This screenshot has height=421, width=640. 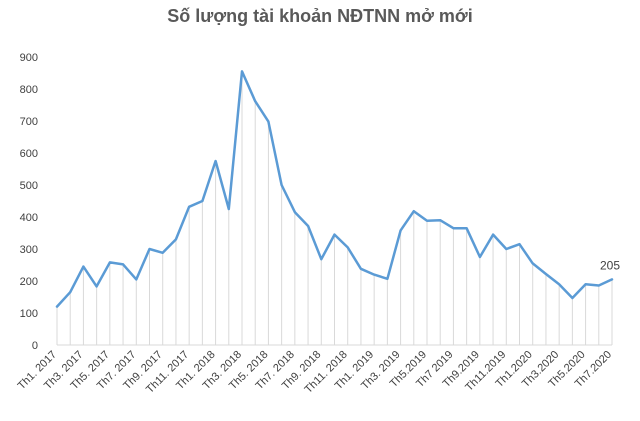 I want to click on y-tick-label: 700, so click(x=29, y=122).